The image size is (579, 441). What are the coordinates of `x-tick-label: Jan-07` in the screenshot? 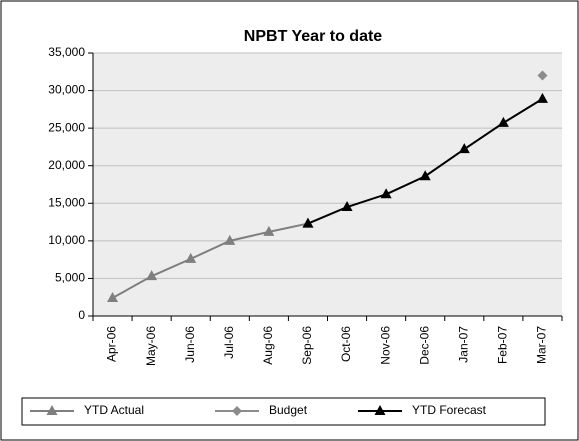 It's located at (463, 344).